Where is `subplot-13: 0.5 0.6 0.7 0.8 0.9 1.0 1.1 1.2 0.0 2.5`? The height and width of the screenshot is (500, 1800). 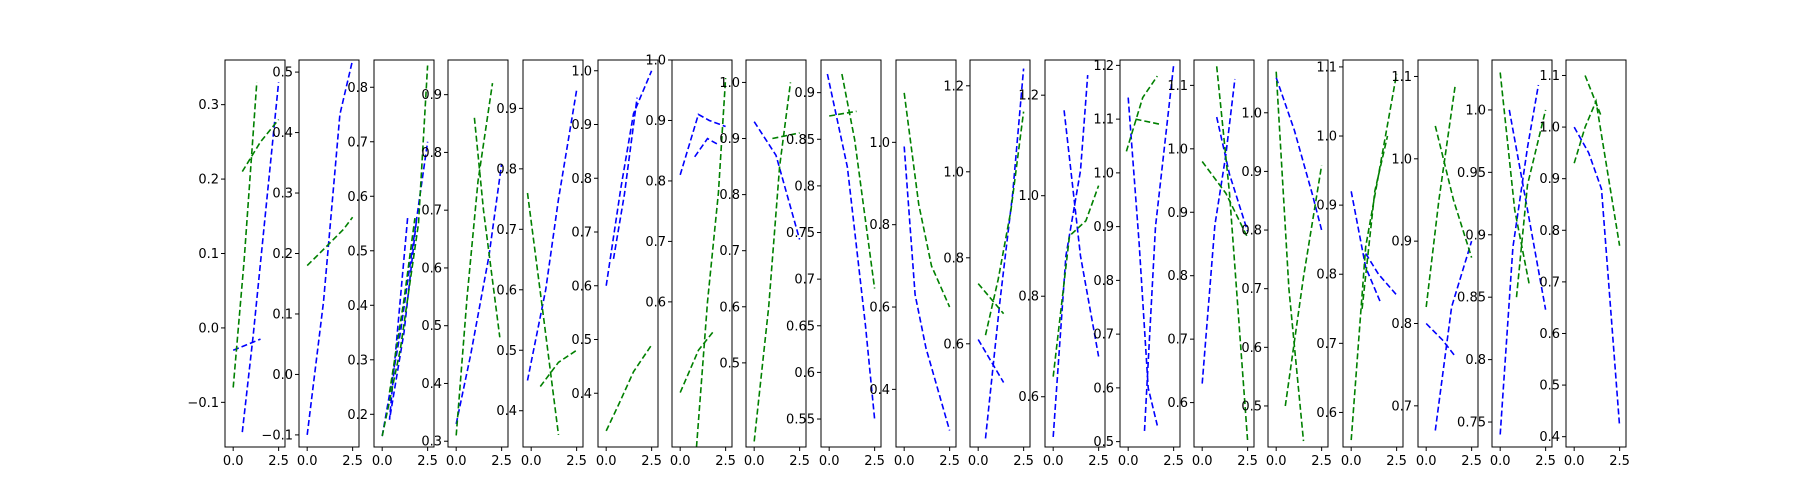
subplot-13: 0.5 0.6 0.7 0.8 0.9 1.0 1.1 1.2 0.0 2.5 is located at coordinates (1138, 264).